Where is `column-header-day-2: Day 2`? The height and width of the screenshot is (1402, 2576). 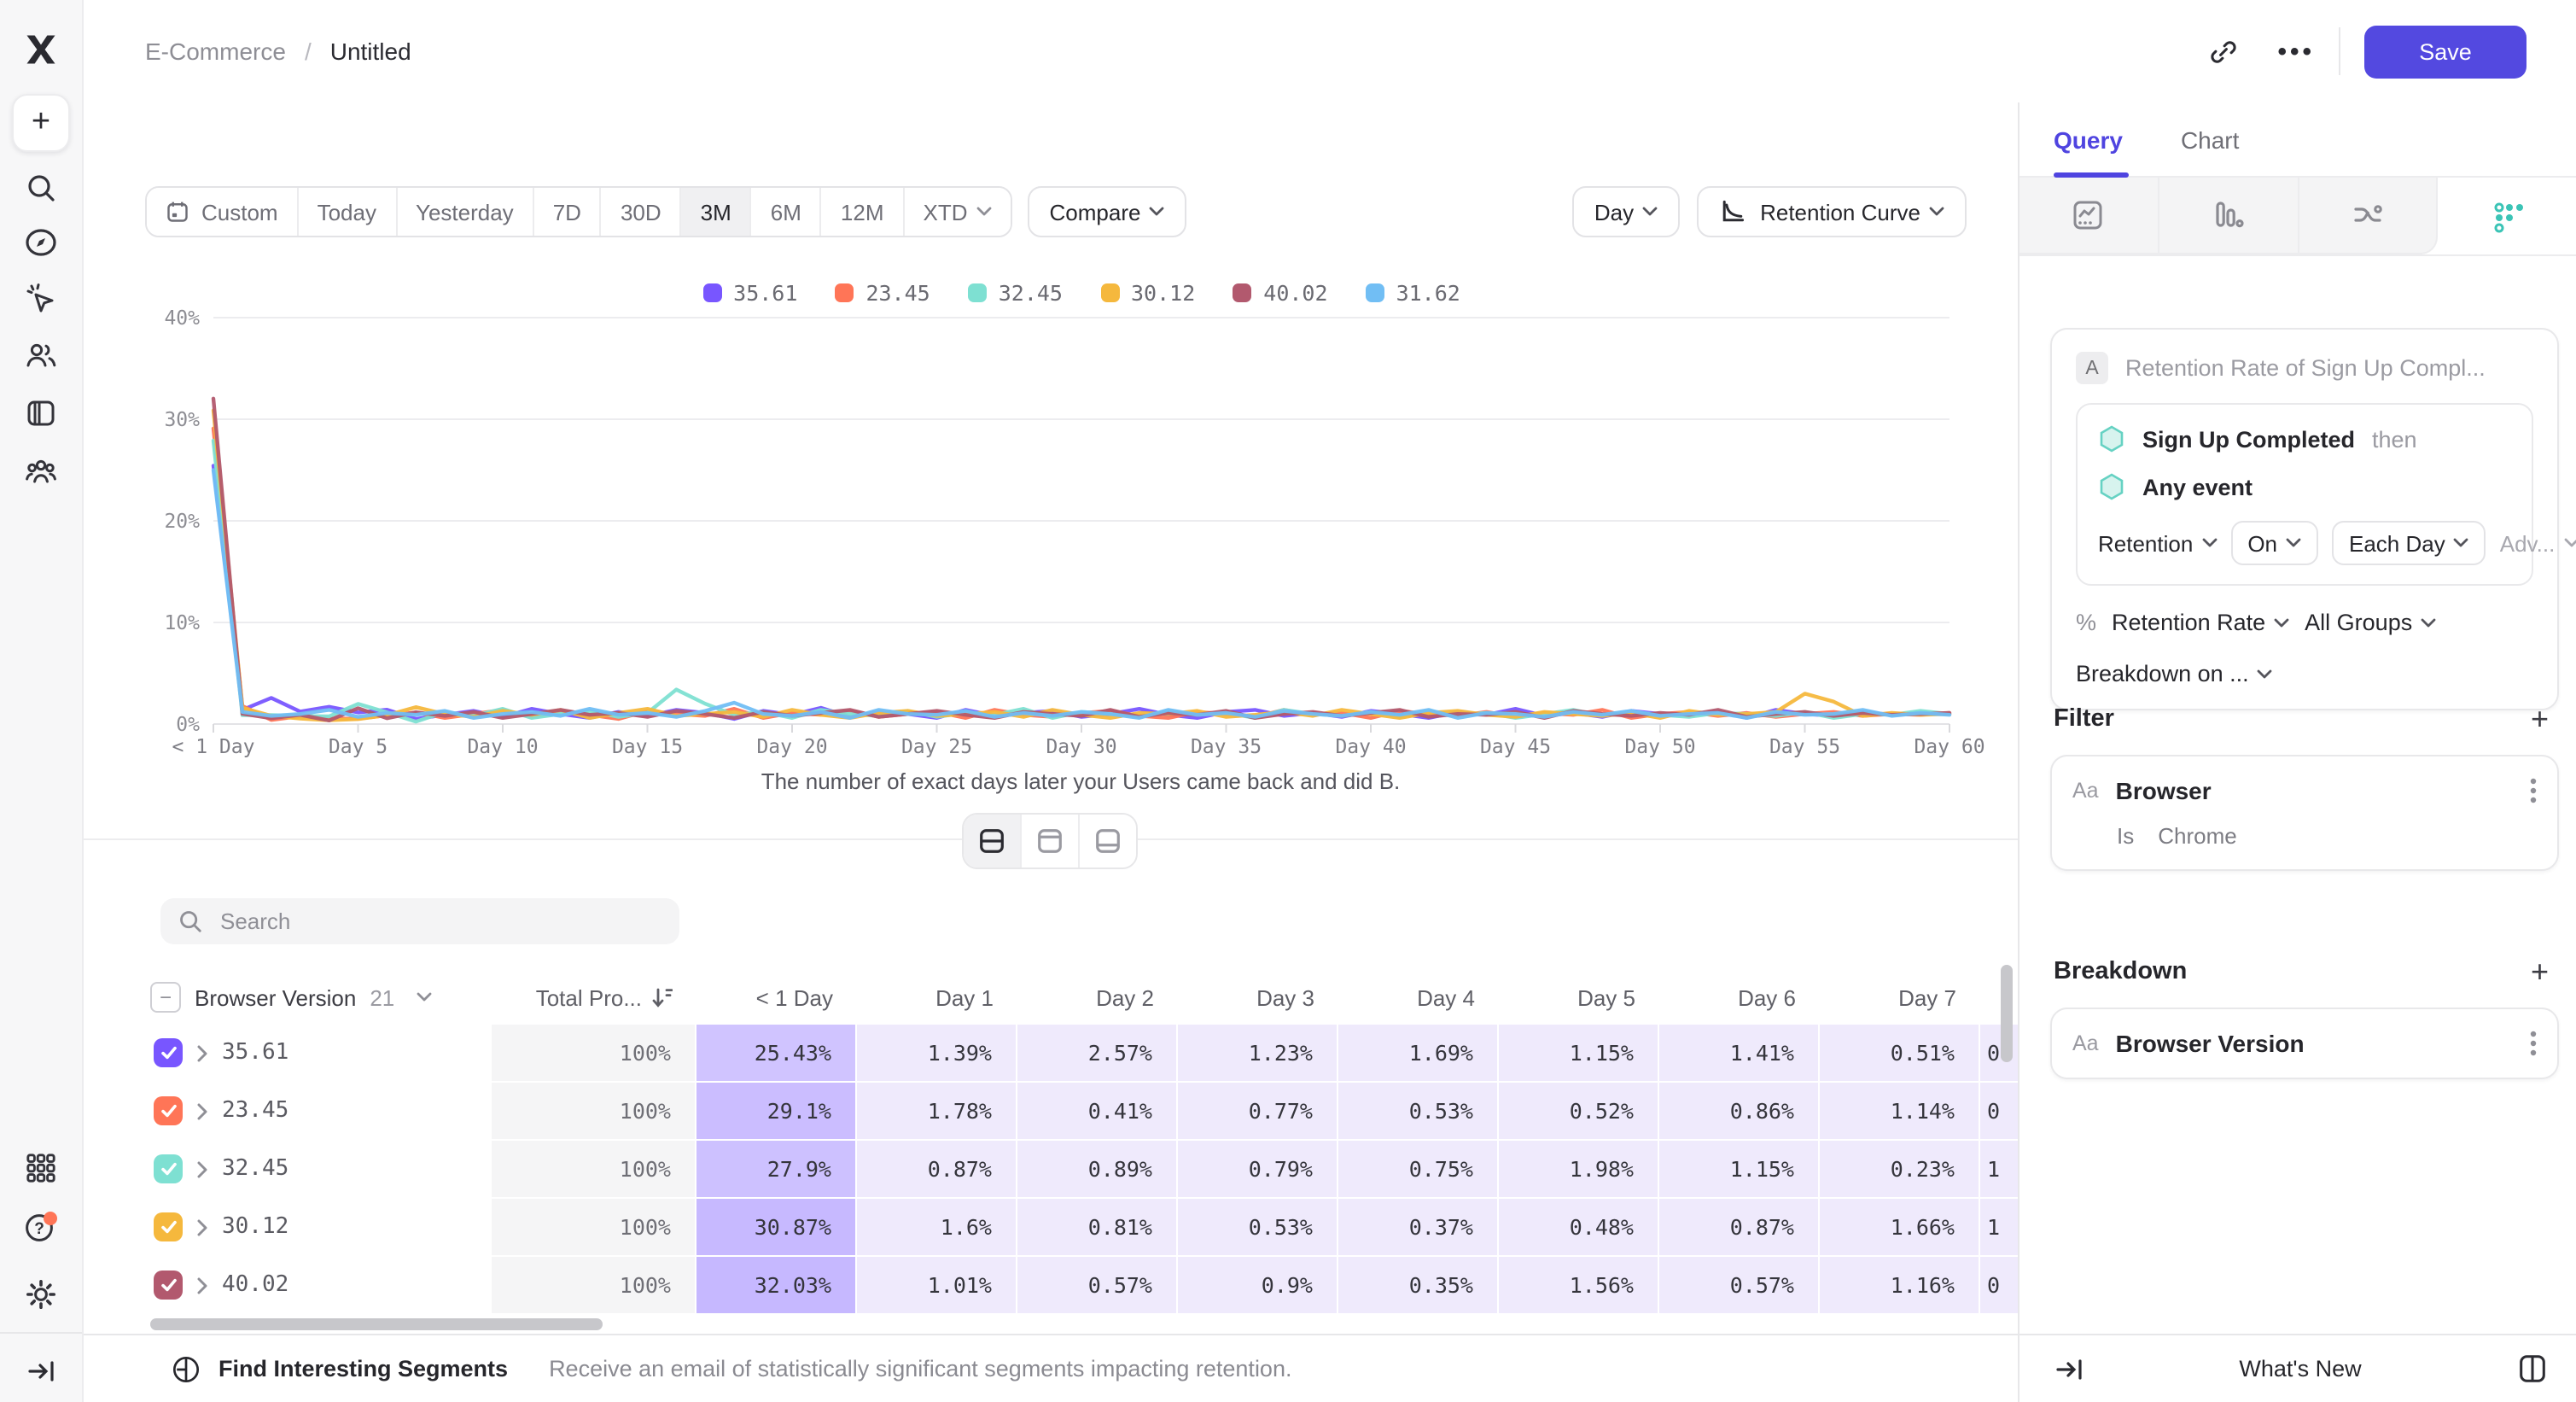 column-header-day-2: Day 2 is located at coordinates (1125, 997).